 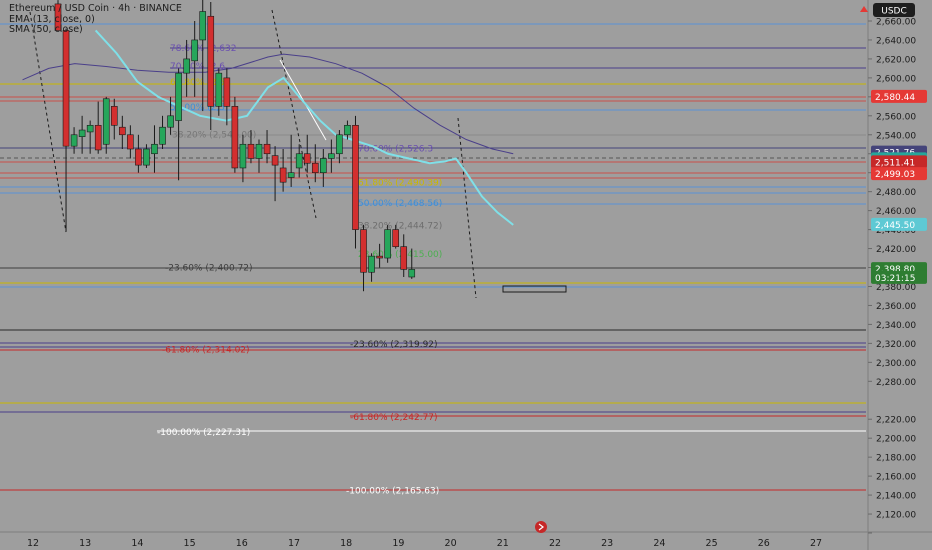 I want to click on currency-badge: USDC, so click(x=894, y=10).